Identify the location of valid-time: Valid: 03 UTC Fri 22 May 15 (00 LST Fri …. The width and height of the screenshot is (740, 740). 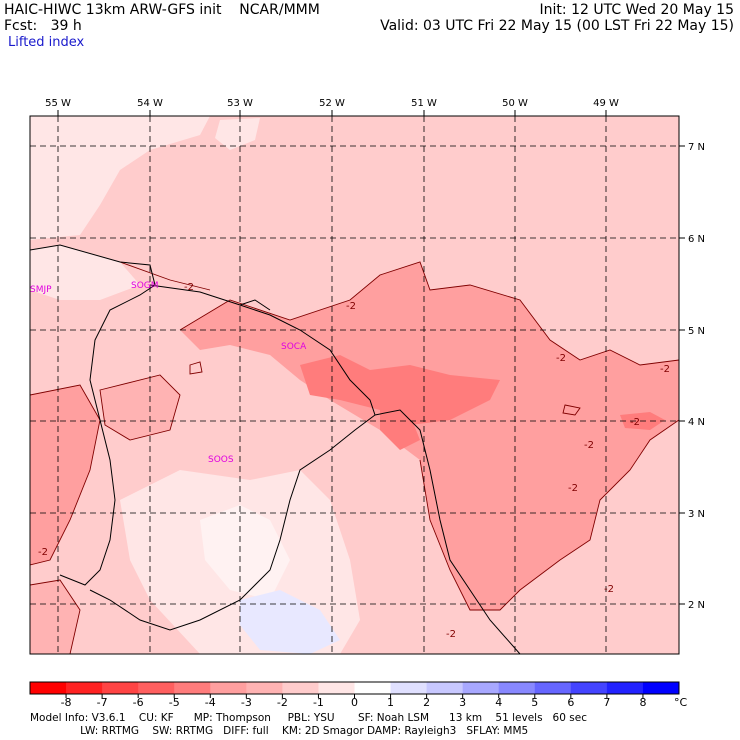
(557, 26).